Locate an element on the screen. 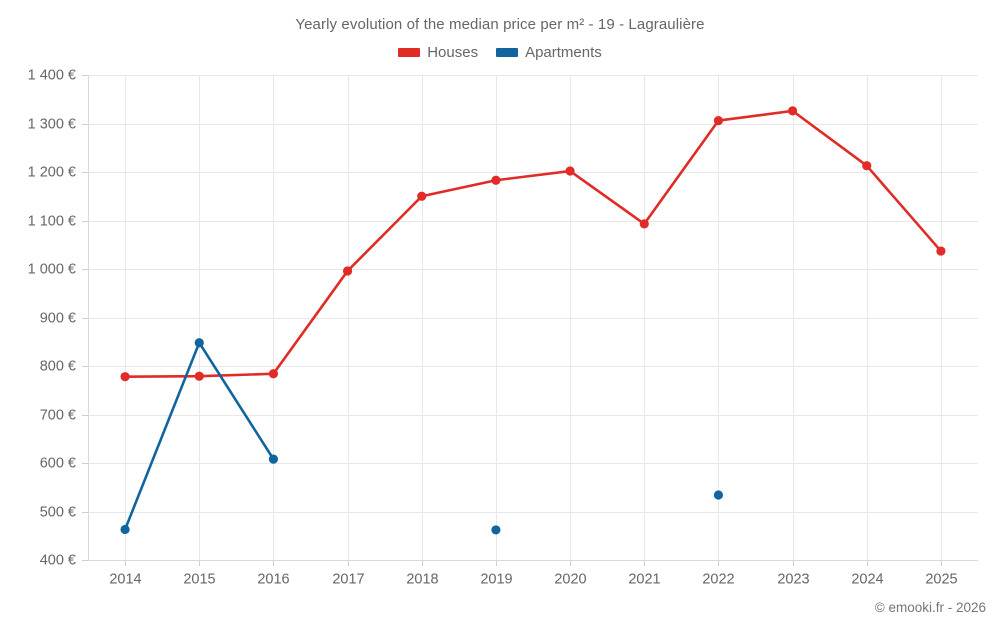 Image resolution: width=1000 pixels, height=625 pixels. data-point-houses-2017 is located at coordinates (347, 271).